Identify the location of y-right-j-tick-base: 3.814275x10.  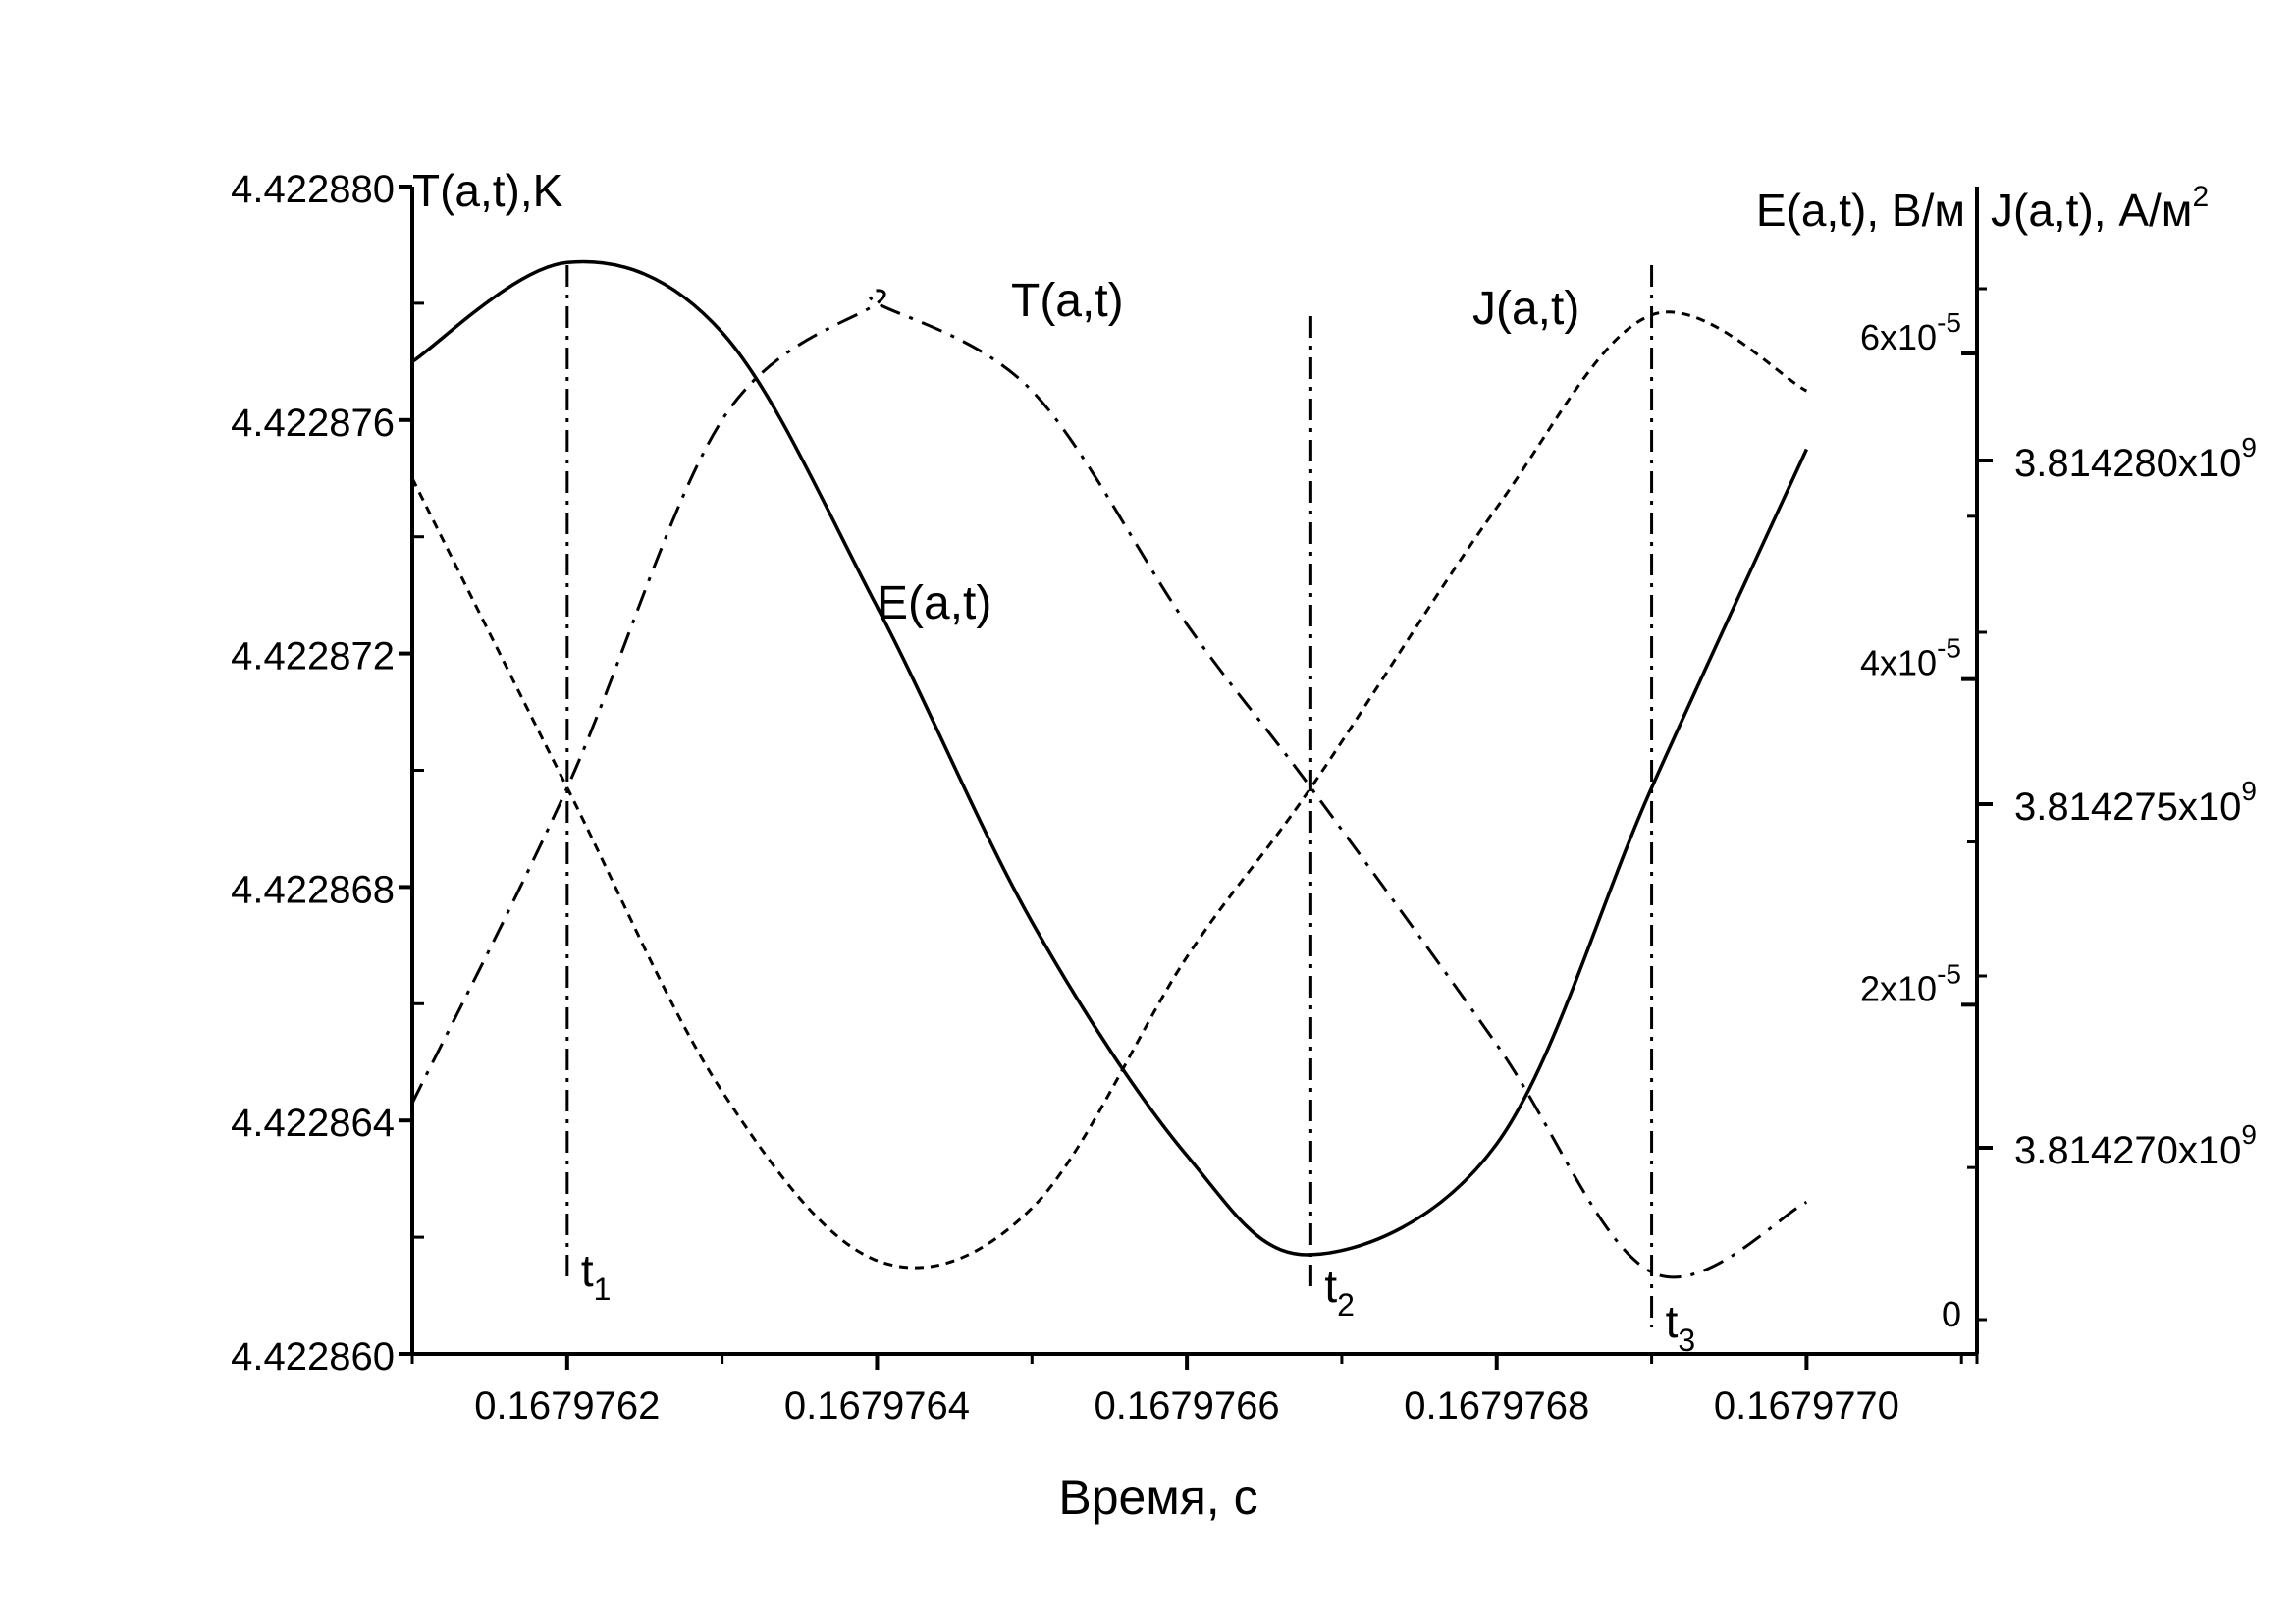
(2127, 807).